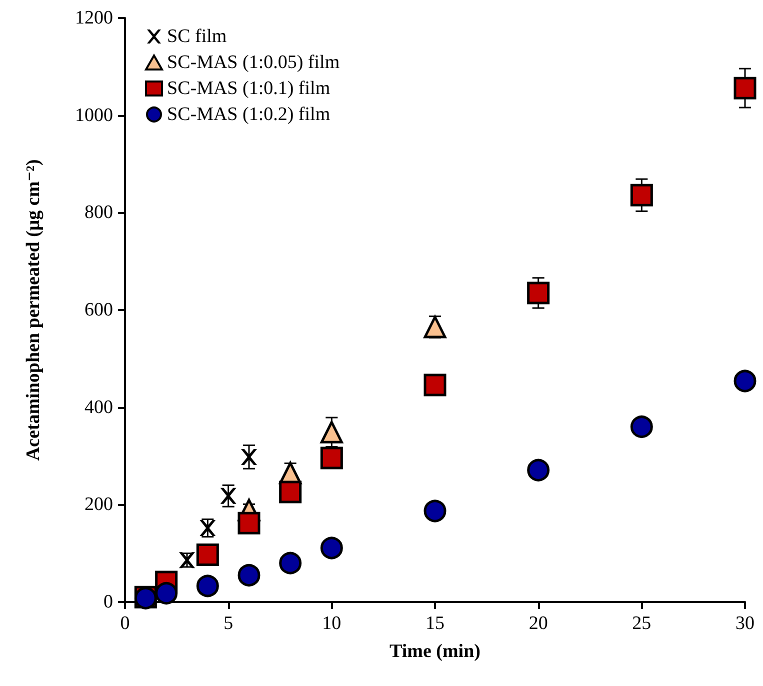 The height and width of the screenshot is (686, 763). What do you see at coordinates (108, 602) in the screenshot?
I see `y-tick-label: 0` at bounding box center [108, 602].